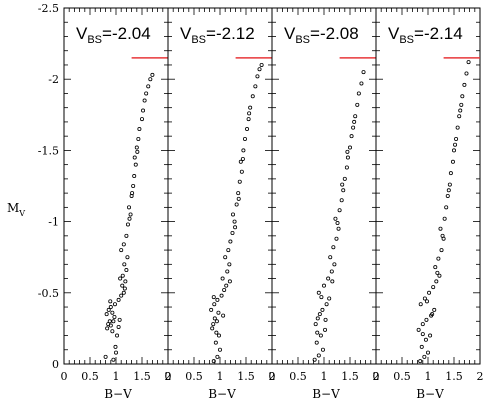 The height and width of the screenshot is (404, 491). What do you see at coordinates (220, 376) in the screenshot?
I see `x-tick-label: 1` at bounding box center [220, 376].